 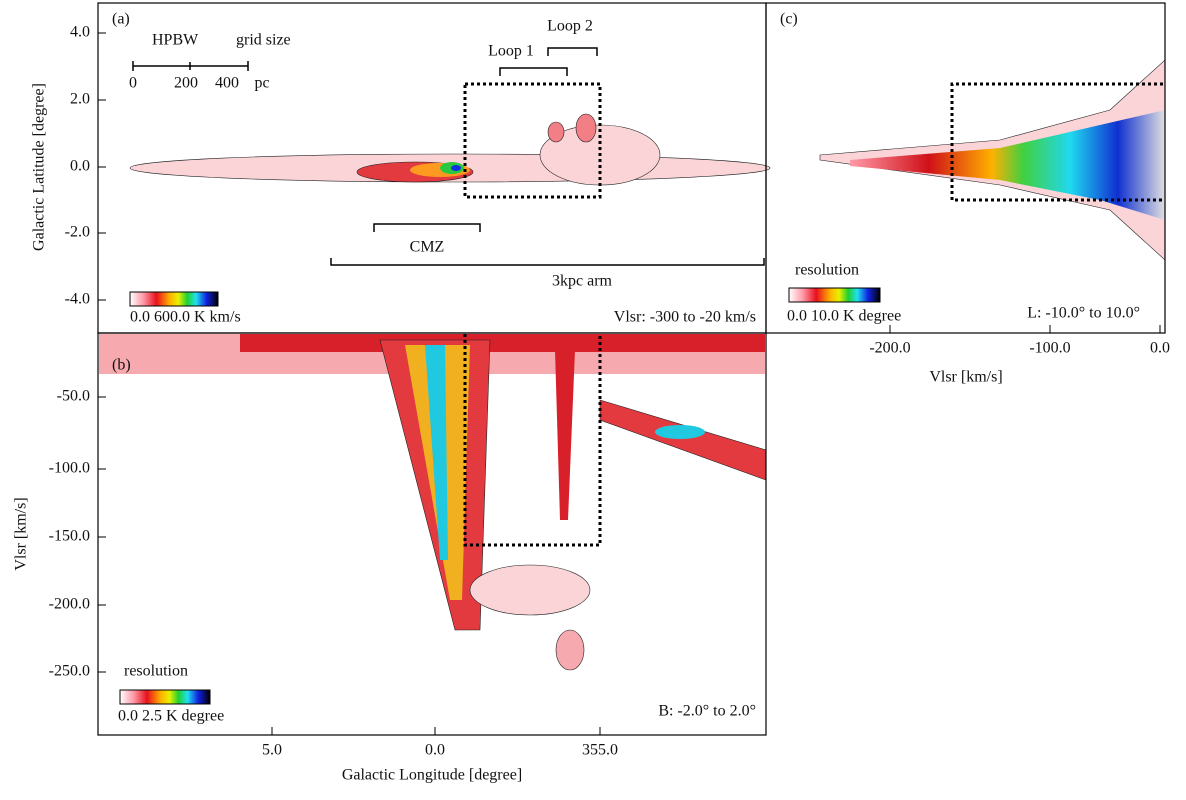 What do you see at coordinates (80, 166) in the screenshot?
I see `y-tick-label: 0.0` at bounding box center [80, 166].